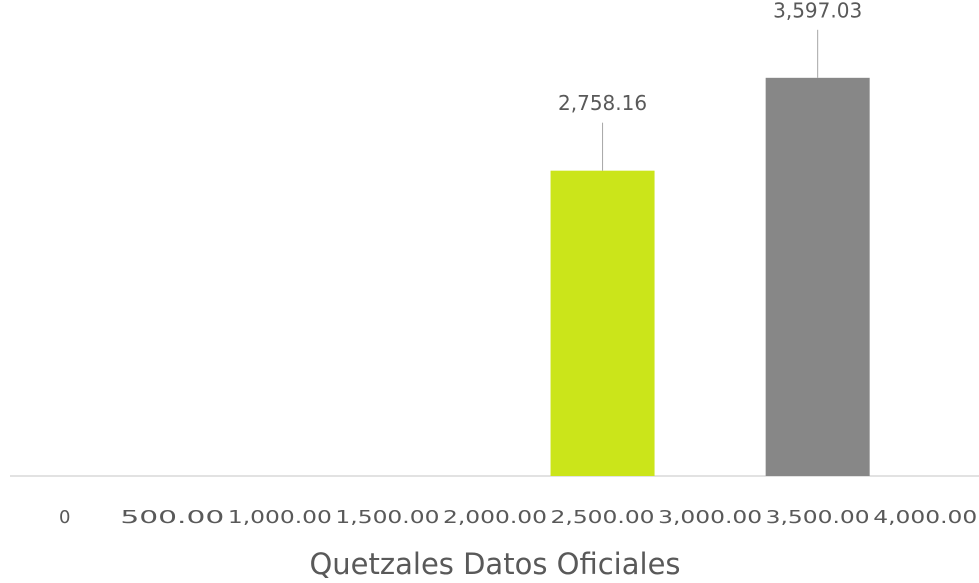  What do you see at coordinates (495, 517) in the screenshot?
I see `x-tick-label: 2,000.00` at bounding box center [495, 517].